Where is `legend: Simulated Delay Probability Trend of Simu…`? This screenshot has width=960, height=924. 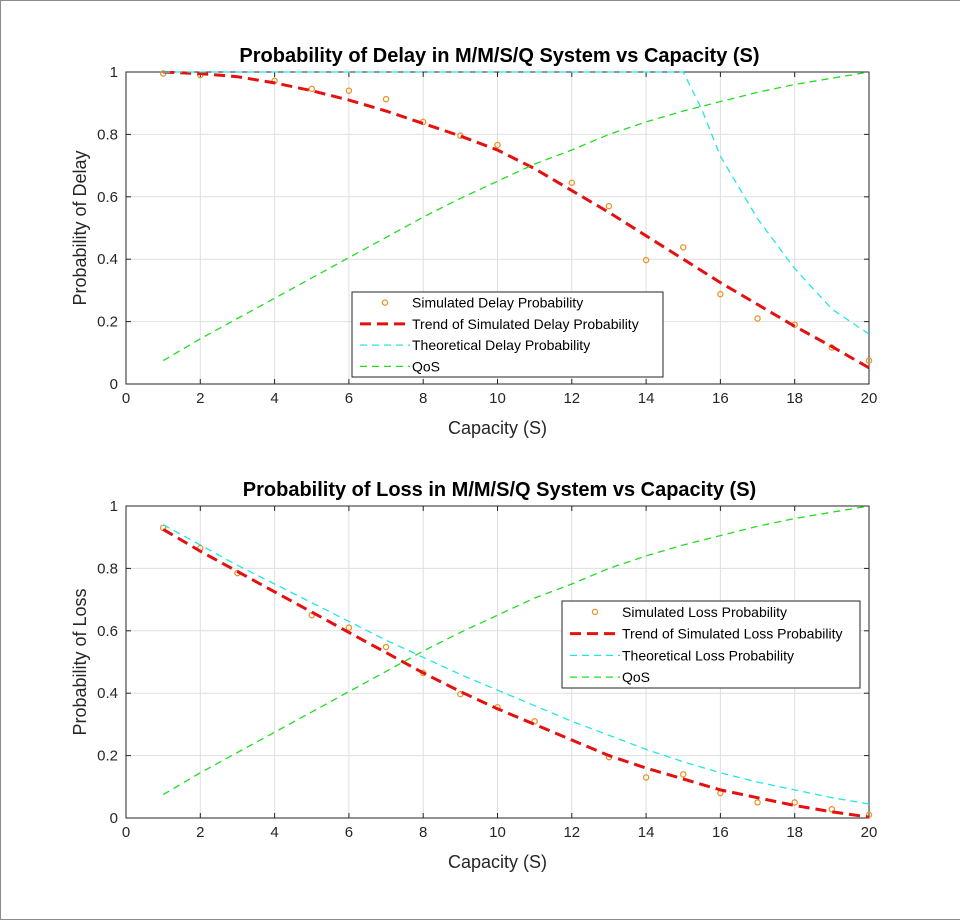 legend: Simulated Delay Probability Trend of Simu… is located at coordinates (507, 334).